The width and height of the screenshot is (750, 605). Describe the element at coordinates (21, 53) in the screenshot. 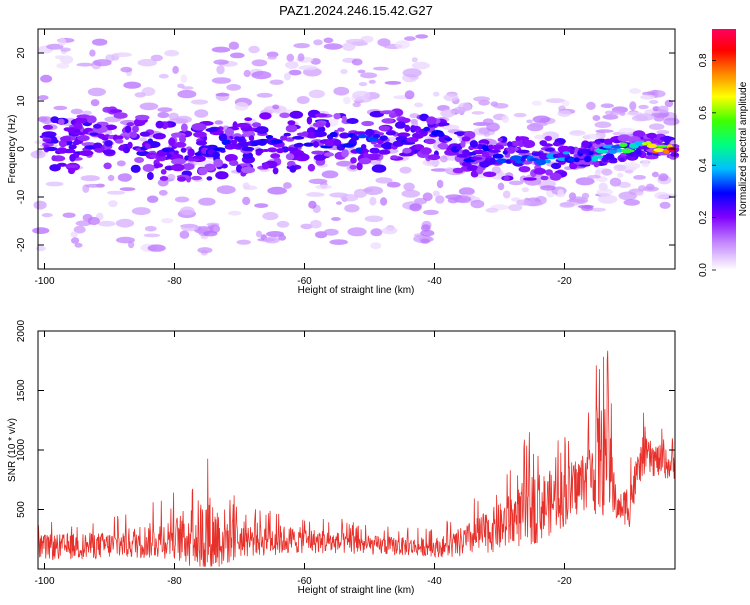

I see `y-tick-label: 20` at that location.